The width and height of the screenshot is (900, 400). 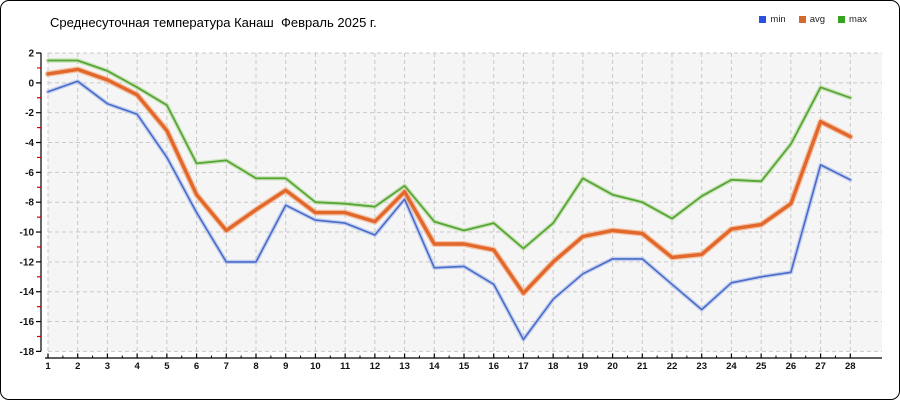 What do you see at coordinates (672, 366) in the screenshot?
I see `x-tick-label: 22` at bounding box center [672, 366].